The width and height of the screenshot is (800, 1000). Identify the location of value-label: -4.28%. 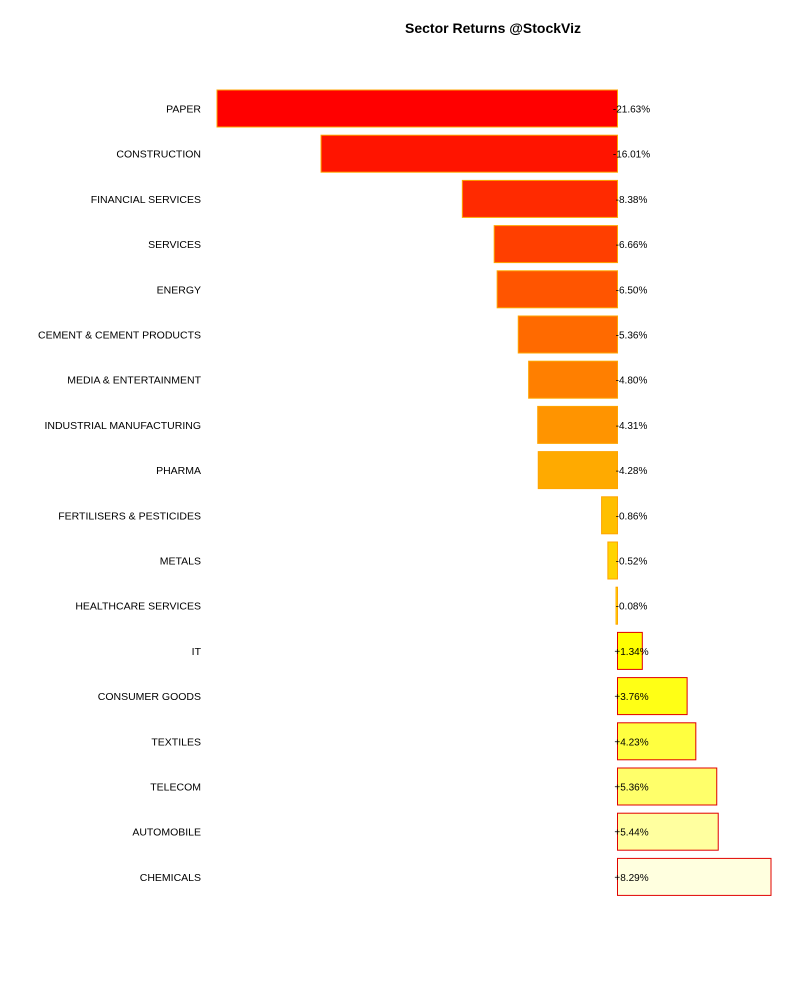
(632, 471).